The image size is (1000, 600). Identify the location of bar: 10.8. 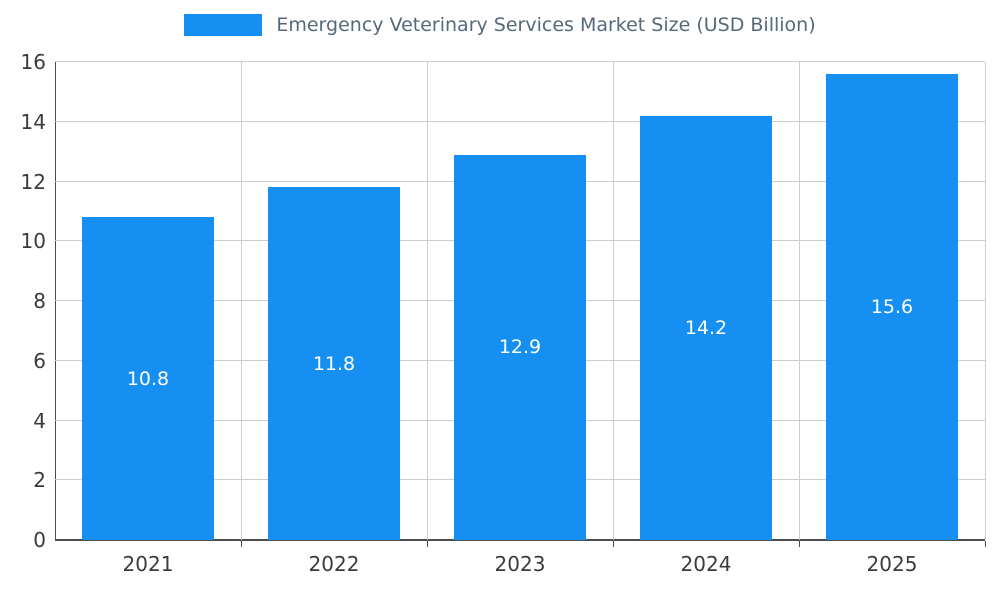
(148, 378).